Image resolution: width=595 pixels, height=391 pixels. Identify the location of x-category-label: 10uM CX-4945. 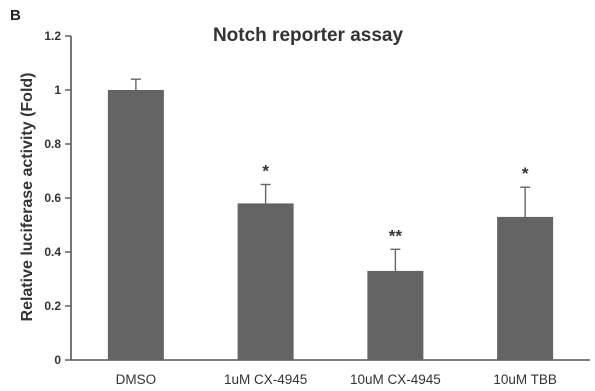
(395, 379).